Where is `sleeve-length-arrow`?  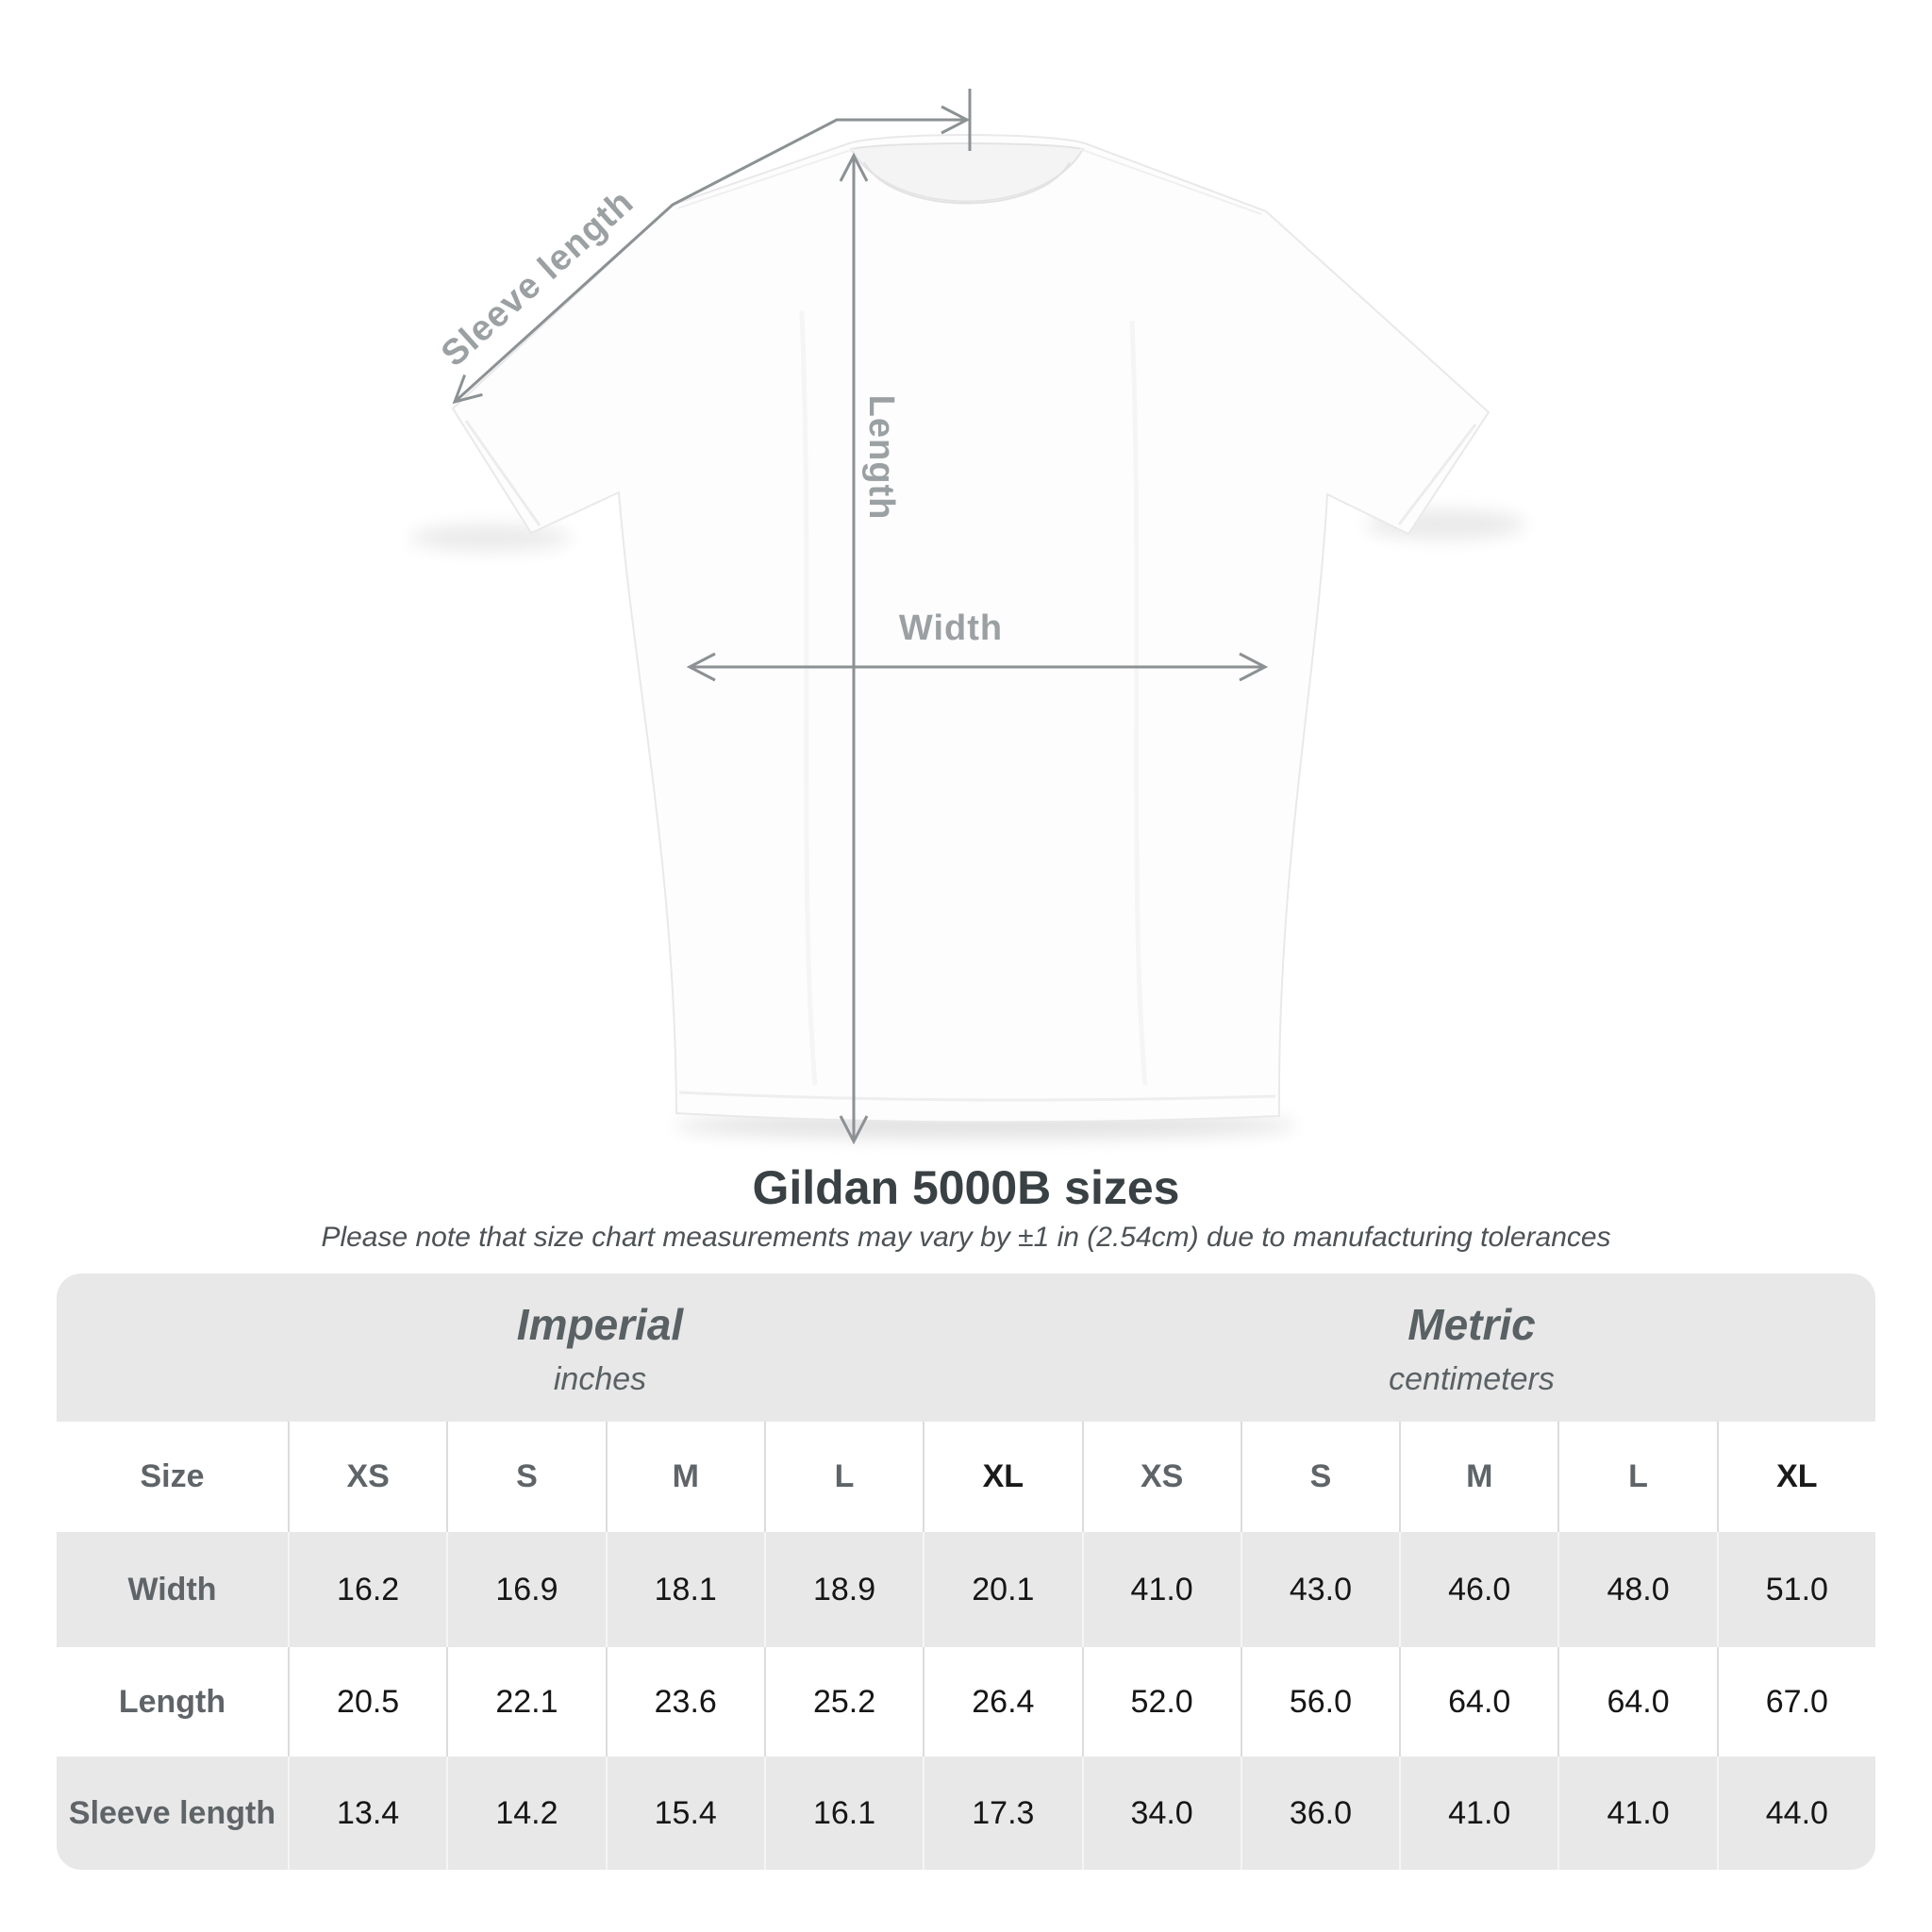 sleeve-length-arrow is located at coordinates (712, 255).